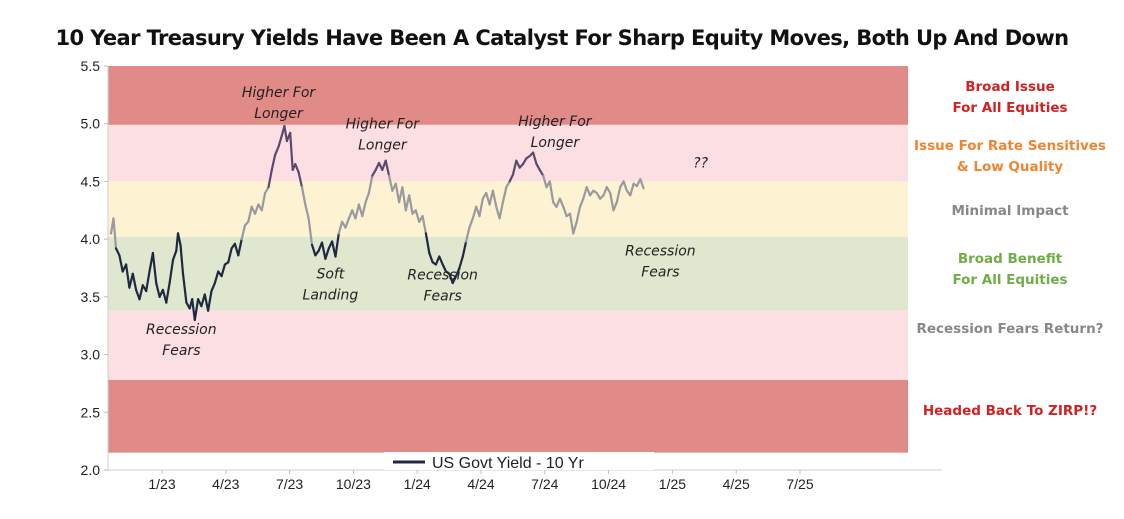 The height and width of the screenshot is (519, 1124). Describe the element at coordinates (279, 114) in the screenshot. I see `annotation-1-line2: Longer` at that location.